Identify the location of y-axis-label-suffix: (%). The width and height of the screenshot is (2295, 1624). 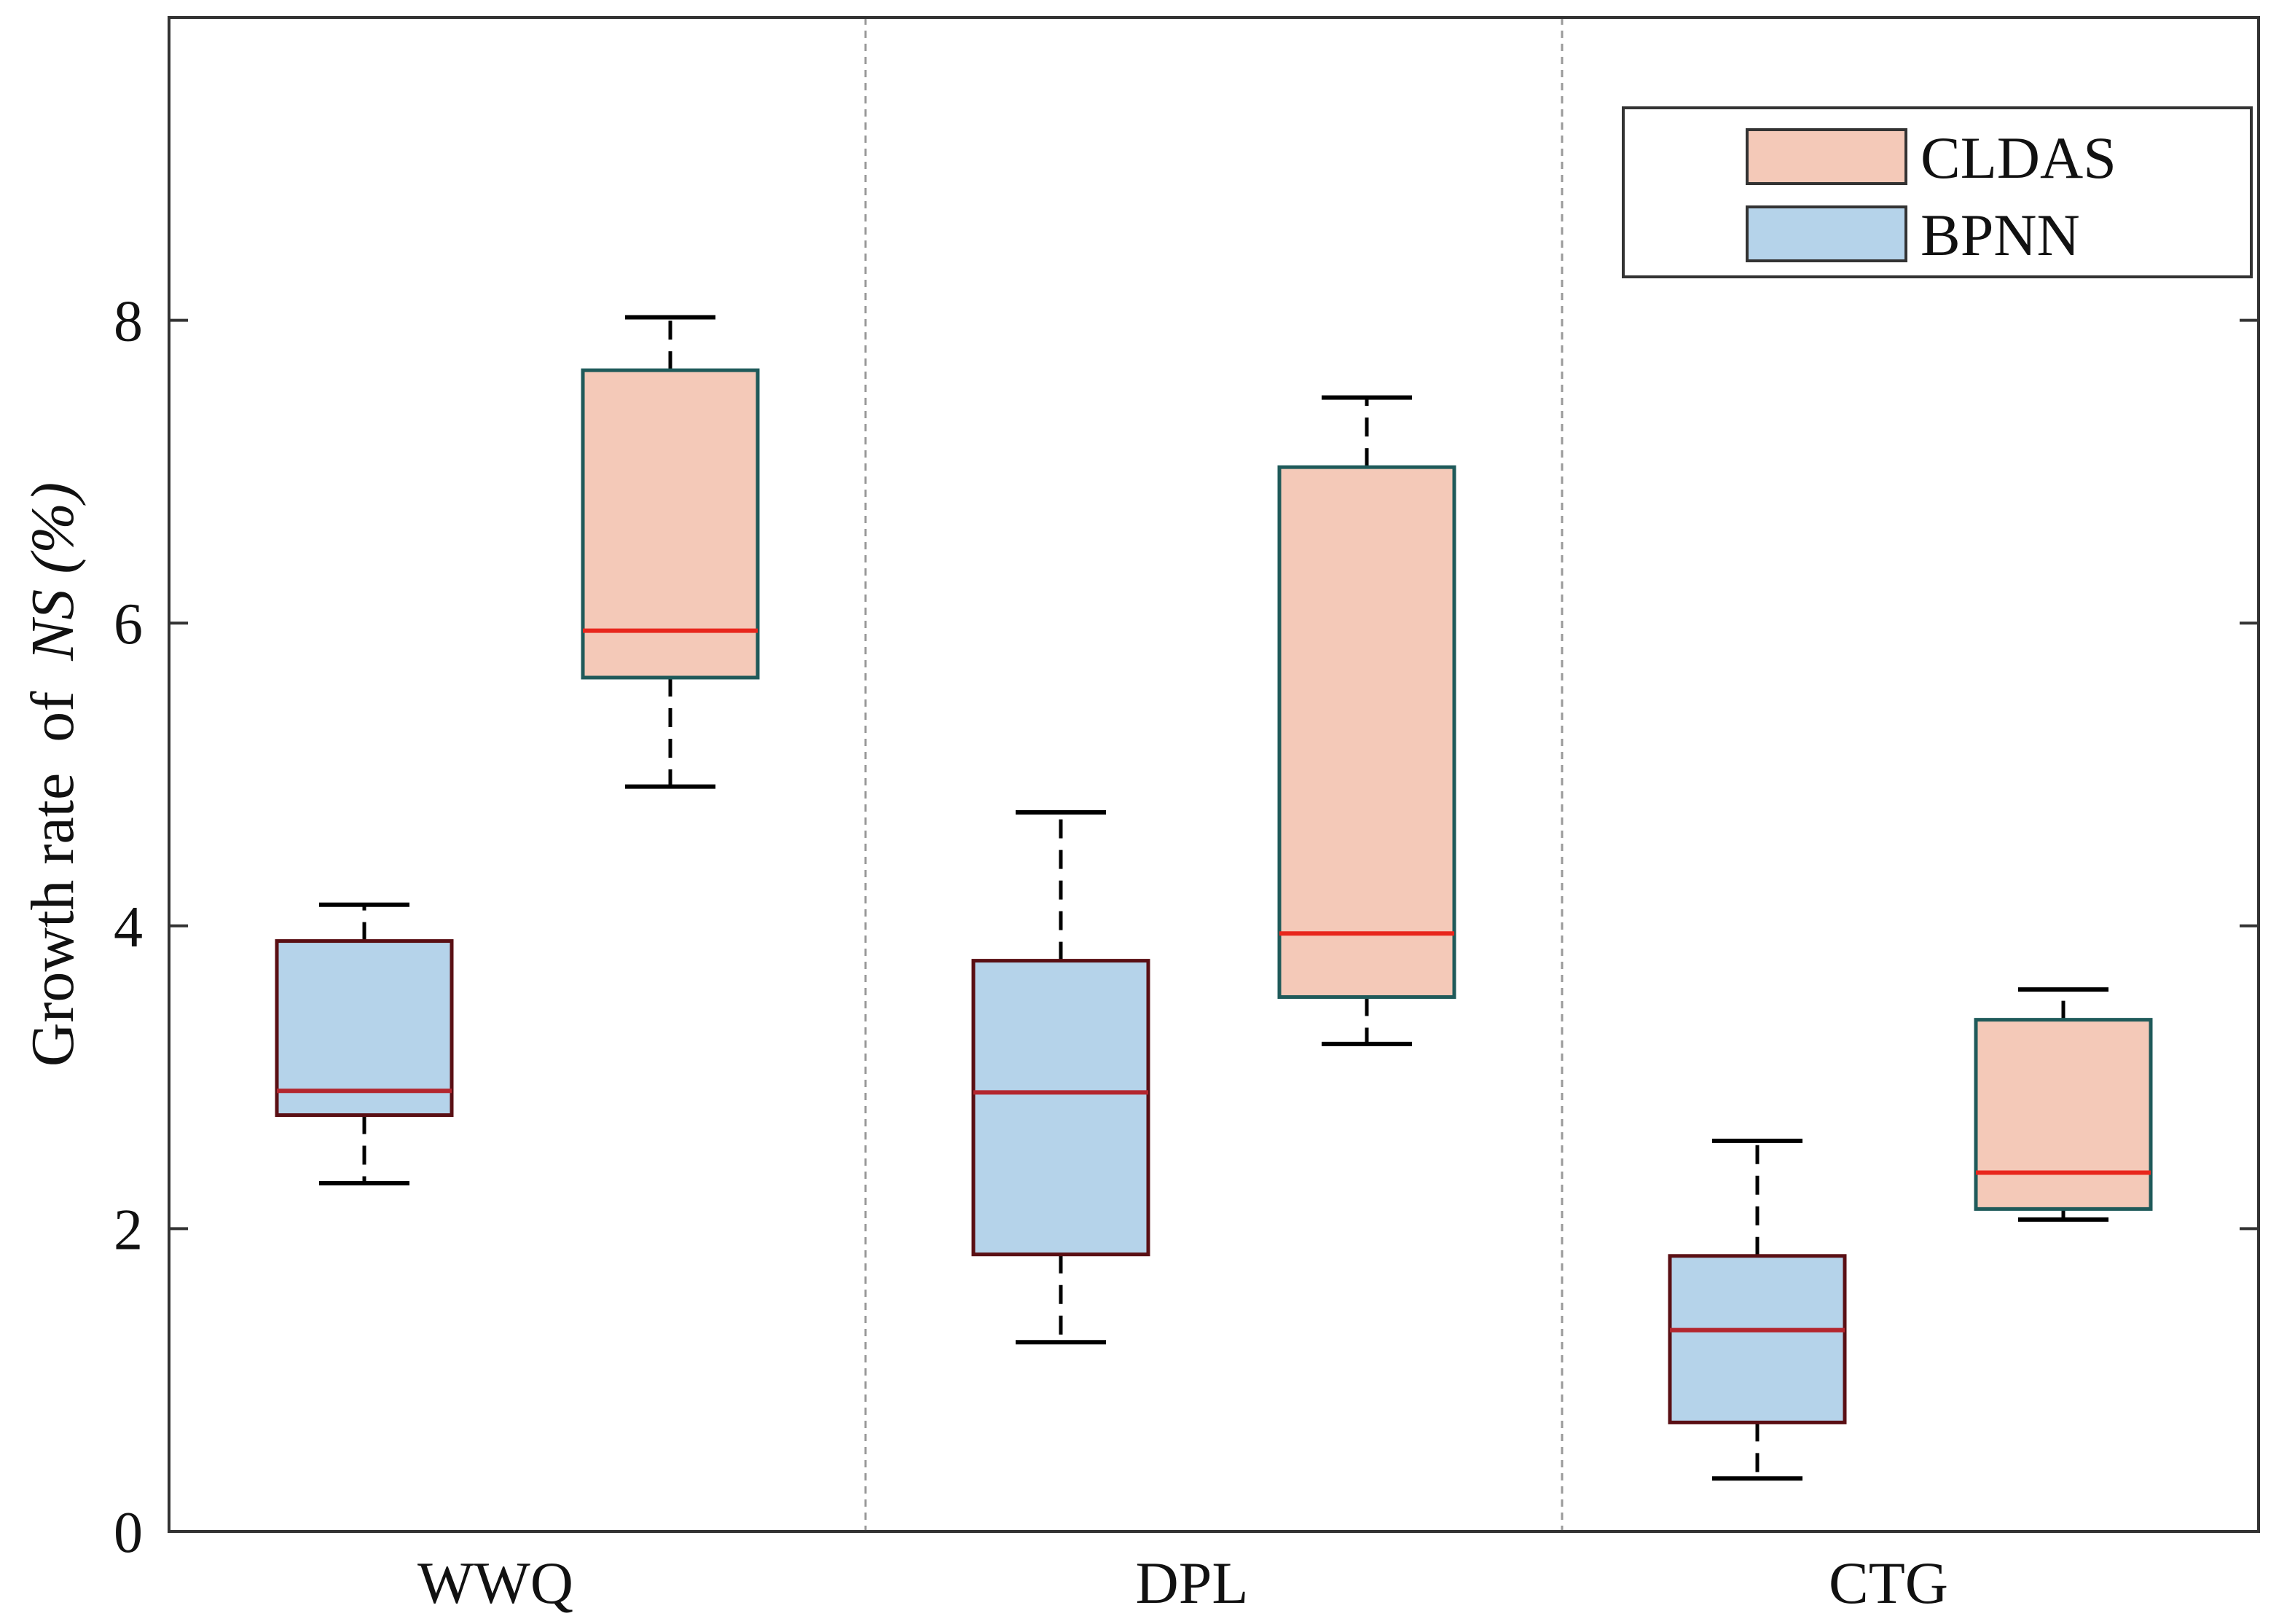
(53, 535).